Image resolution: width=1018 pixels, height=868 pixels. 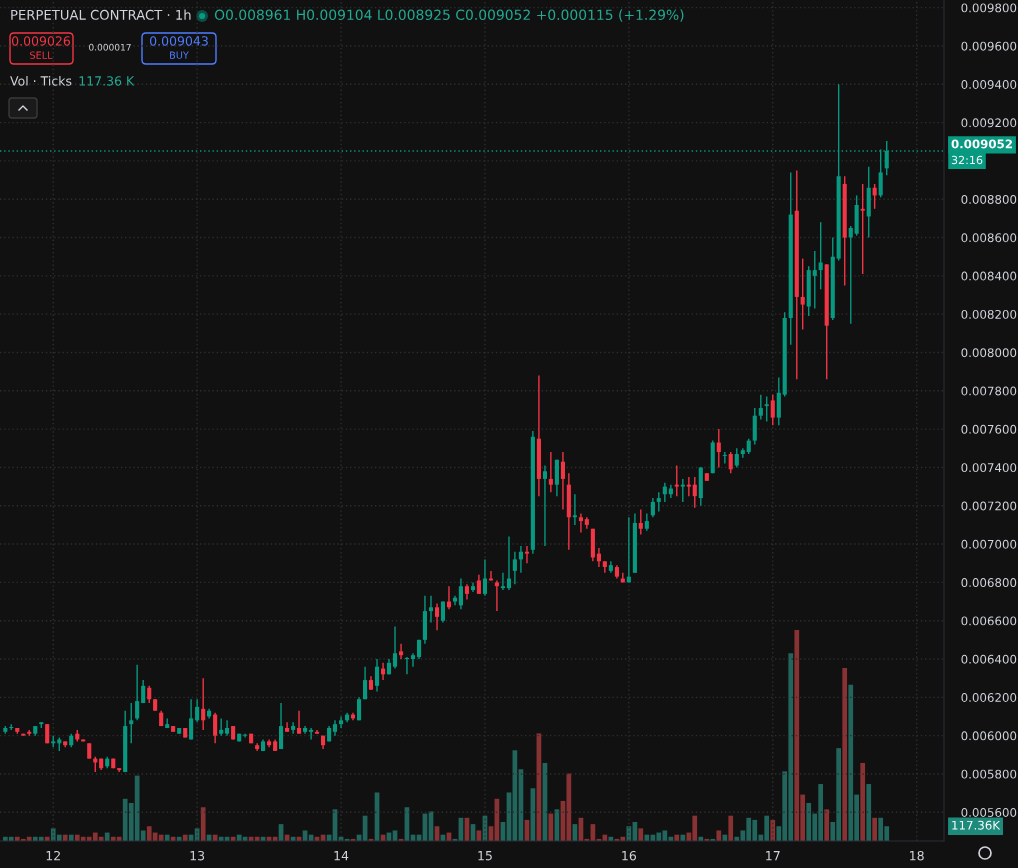 I want to click on y-tick-label: 0.008000, so click(x=989, y=353).